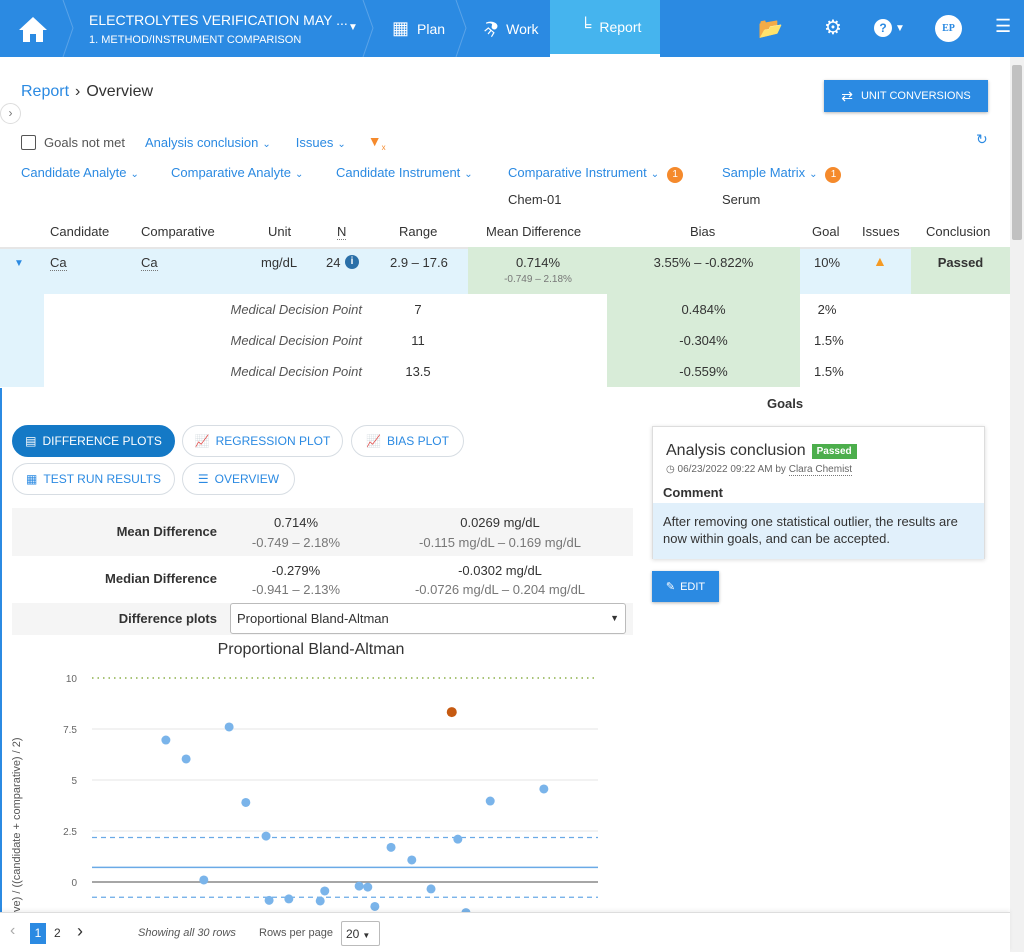 The height and width of the screenshot is (952, 1024). What do you see at coordinates (418, 371) in the screenshot?
I see `decision-point-value: 13.5` at bounding box center [418, 371].